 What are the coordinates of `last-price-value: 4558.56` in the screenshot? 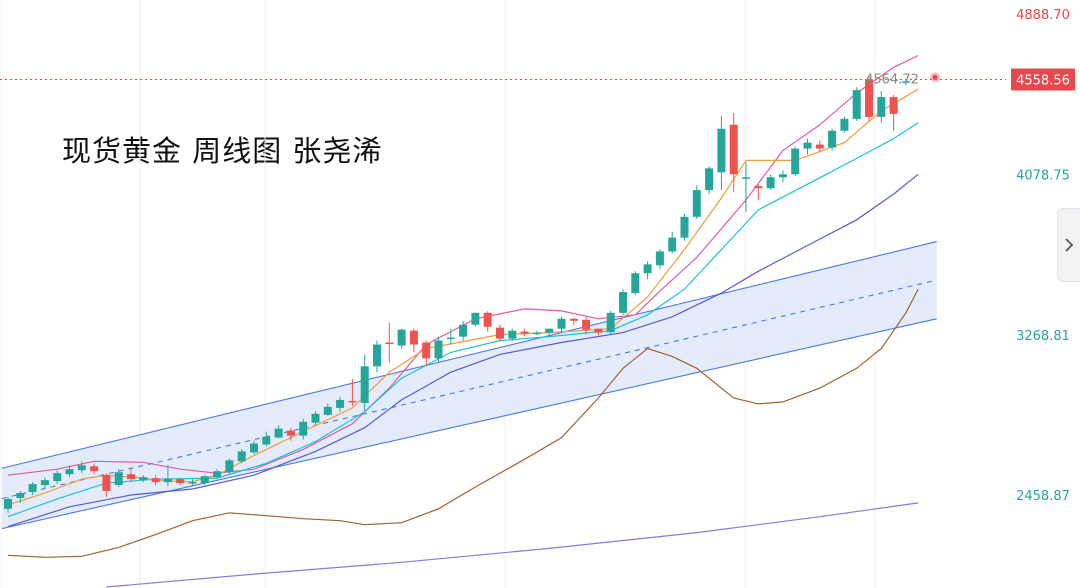 It's located at (1043, 81).